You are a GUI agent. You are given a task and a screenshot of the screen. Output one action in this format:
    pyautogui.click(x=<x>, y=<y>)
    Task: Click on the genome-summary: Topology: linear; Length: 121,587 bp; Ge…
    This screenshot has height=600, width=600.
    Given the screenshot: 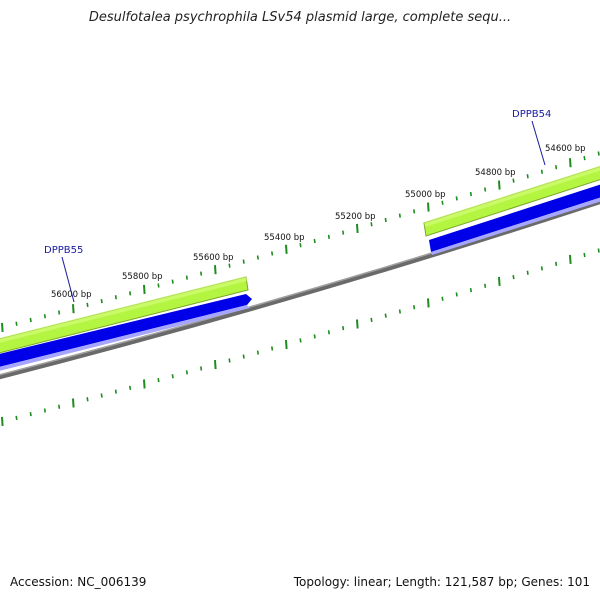 What is the action you would take?
    pyautogui.click(x=441, y=582)
    